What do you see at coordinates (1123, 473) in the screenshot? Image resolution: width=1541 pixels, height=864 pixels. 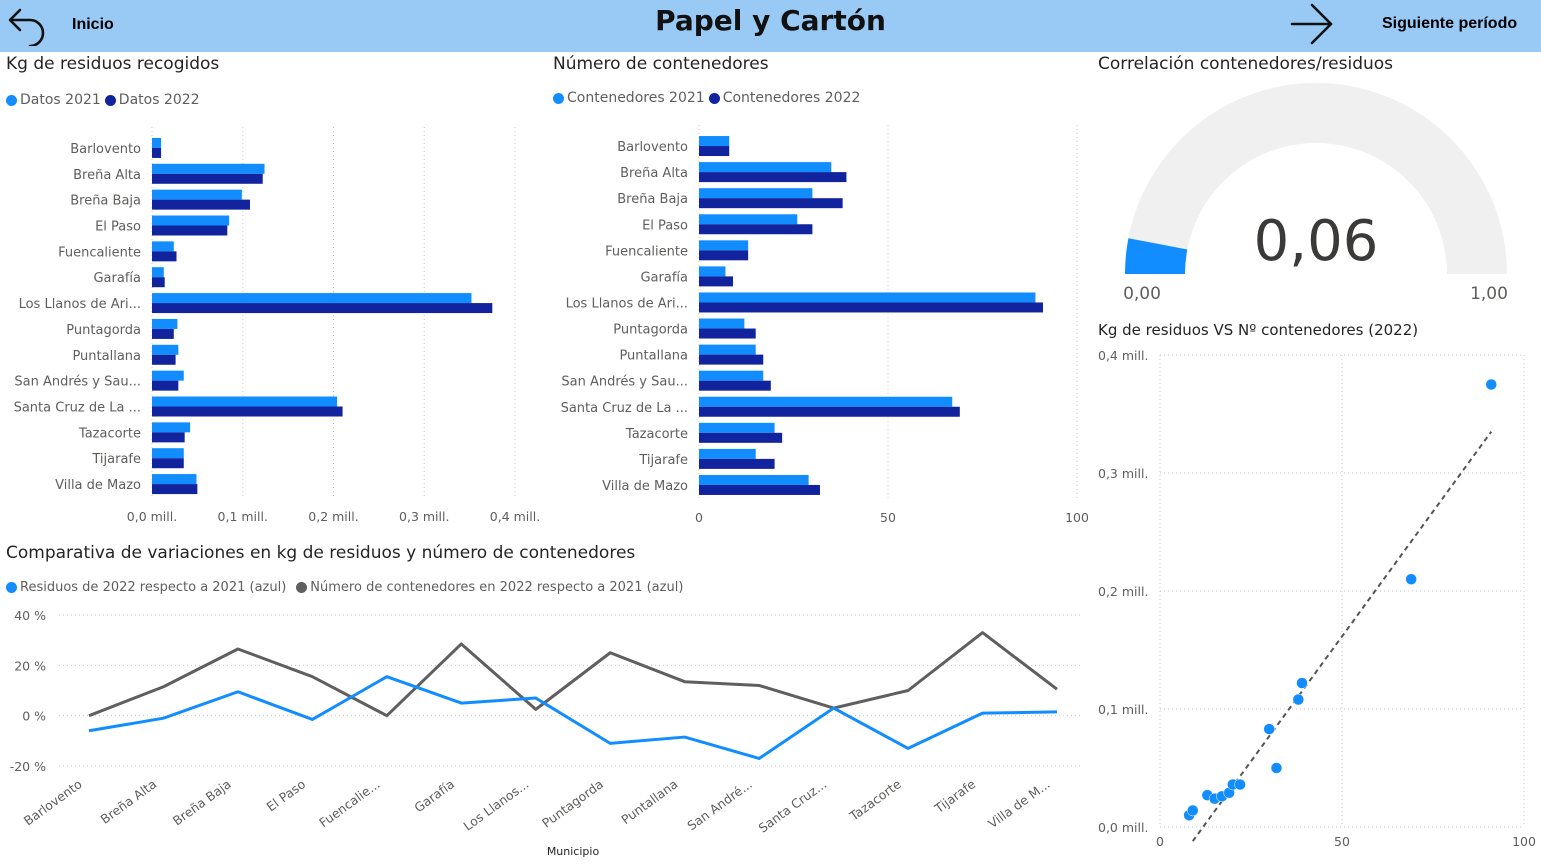 I see `y-tick-label: 0,3 mill.` at bounding box center [1123, 473].